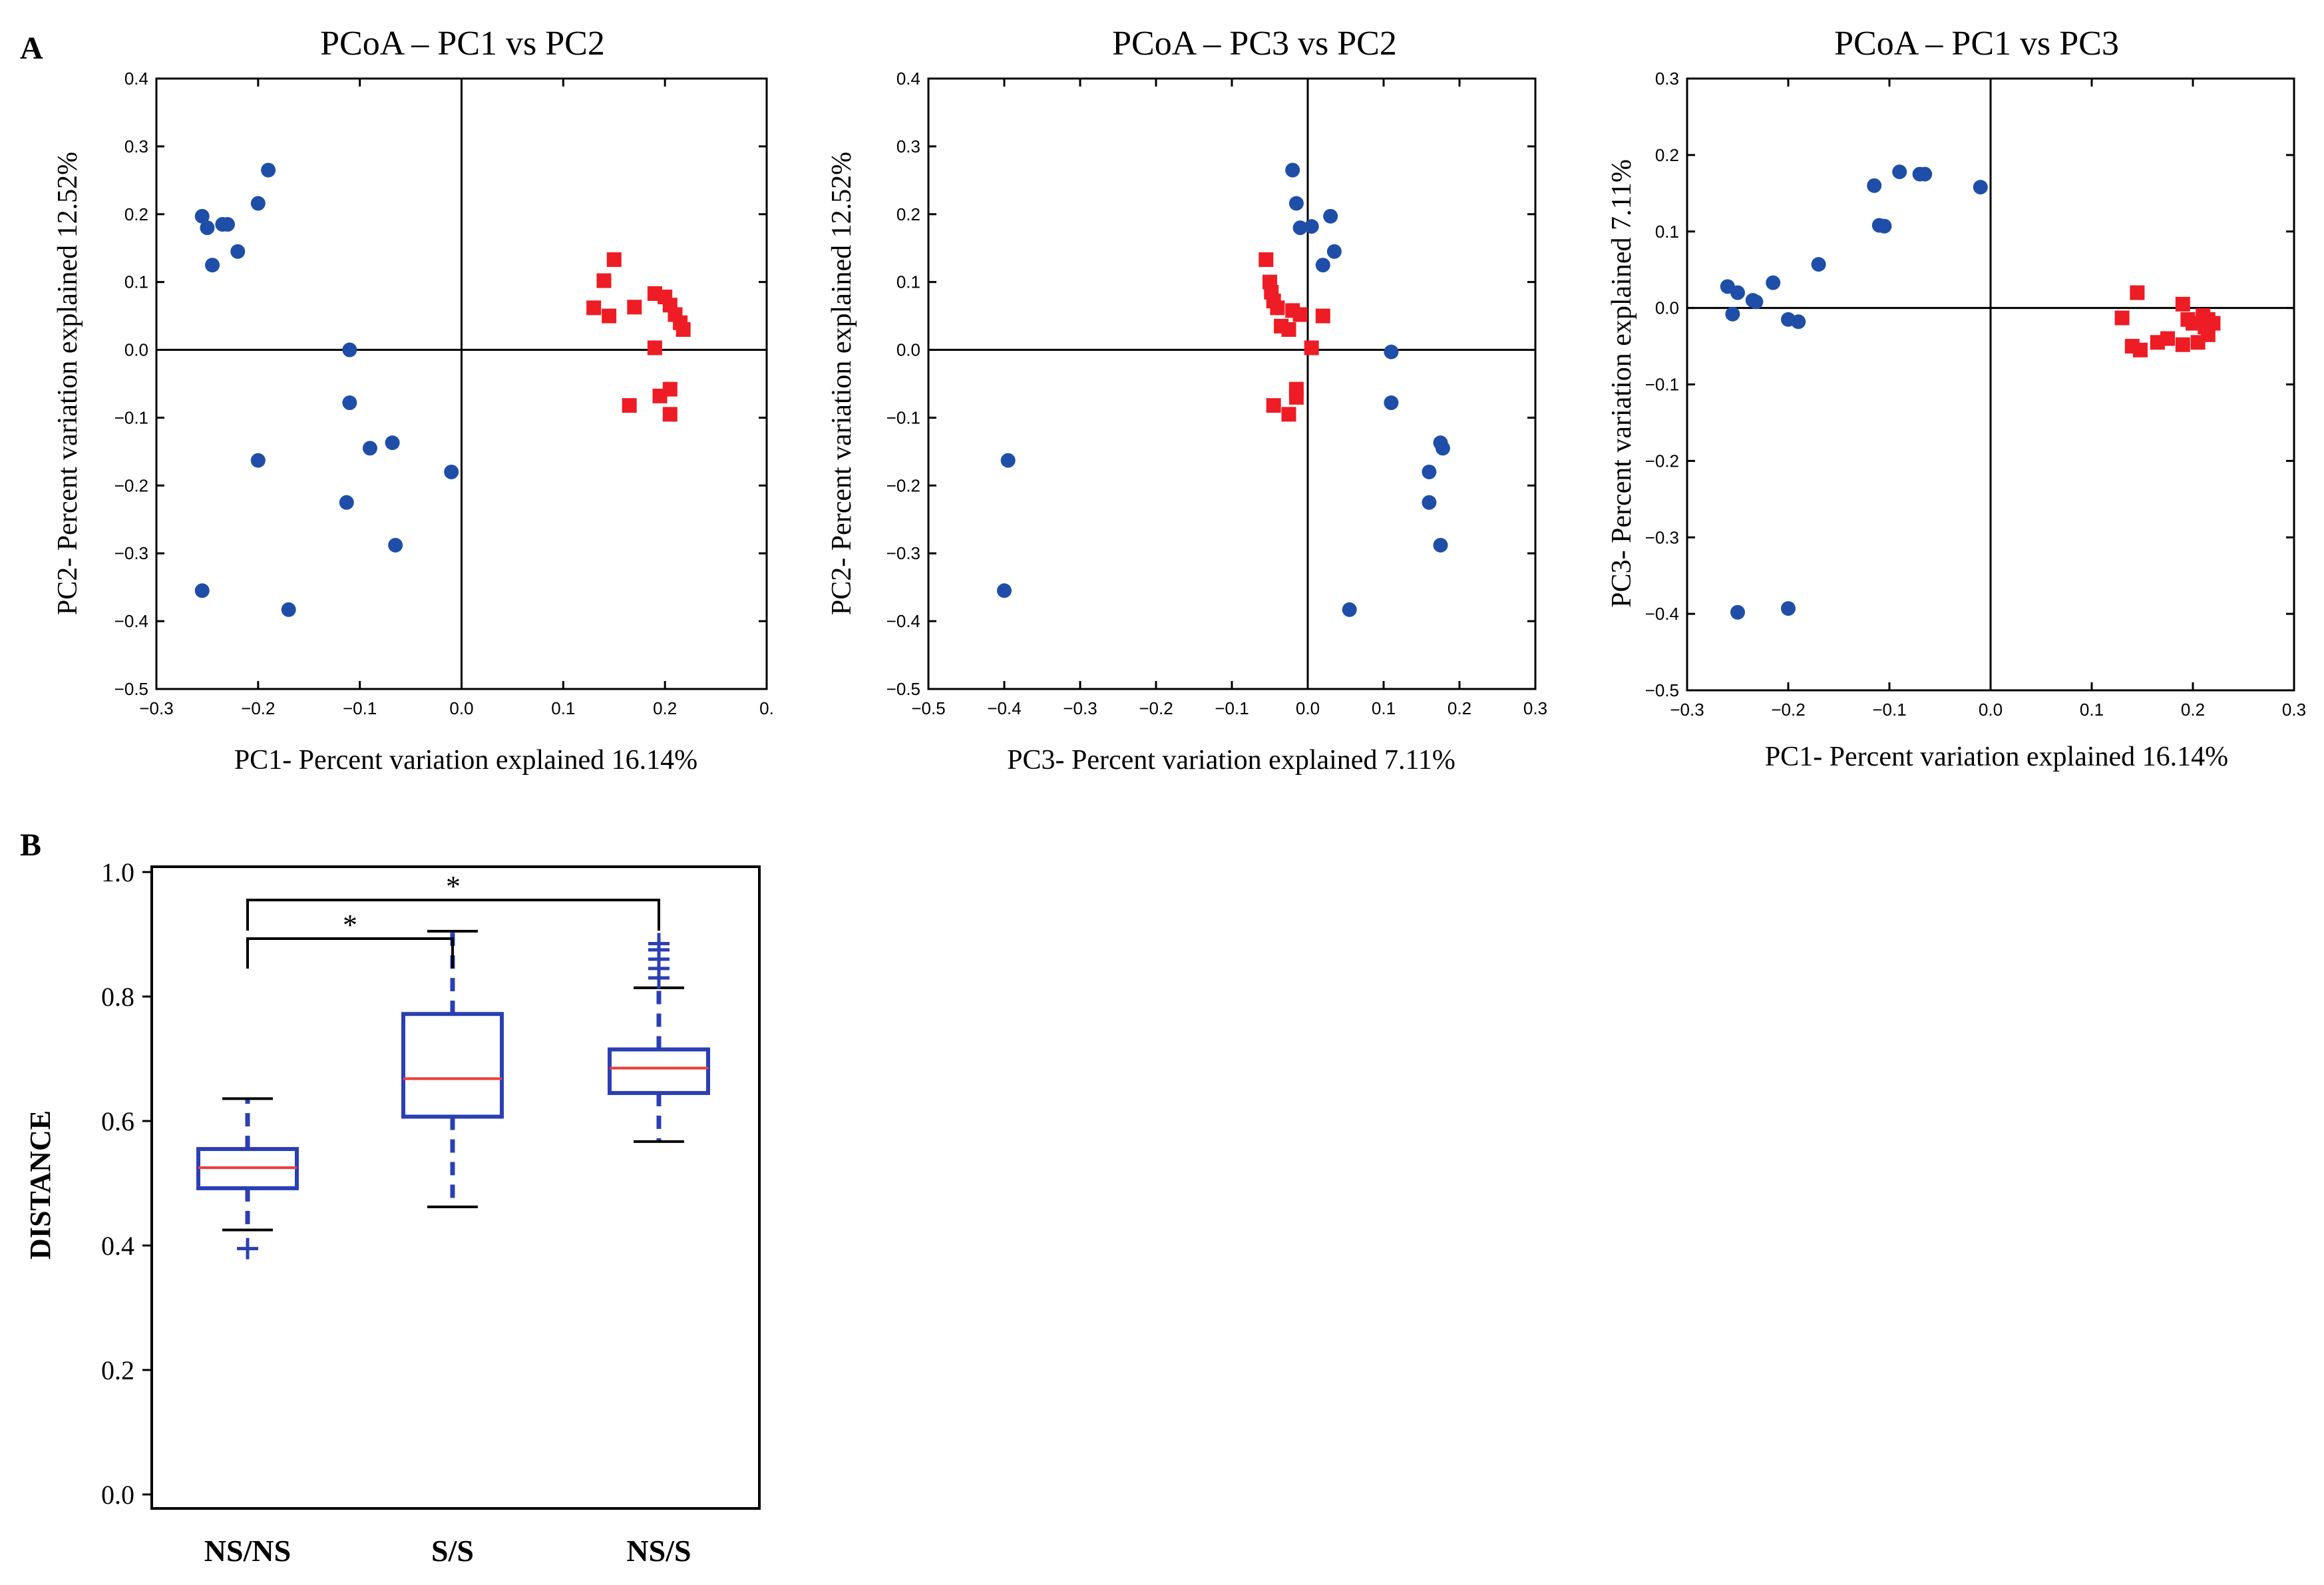 This screenshot has width=2324, height=1585. What do you see at coordinates (117, 872) in the screenshot?
I see `y-tick-label: 1.0` at bounding box center [117, 872].